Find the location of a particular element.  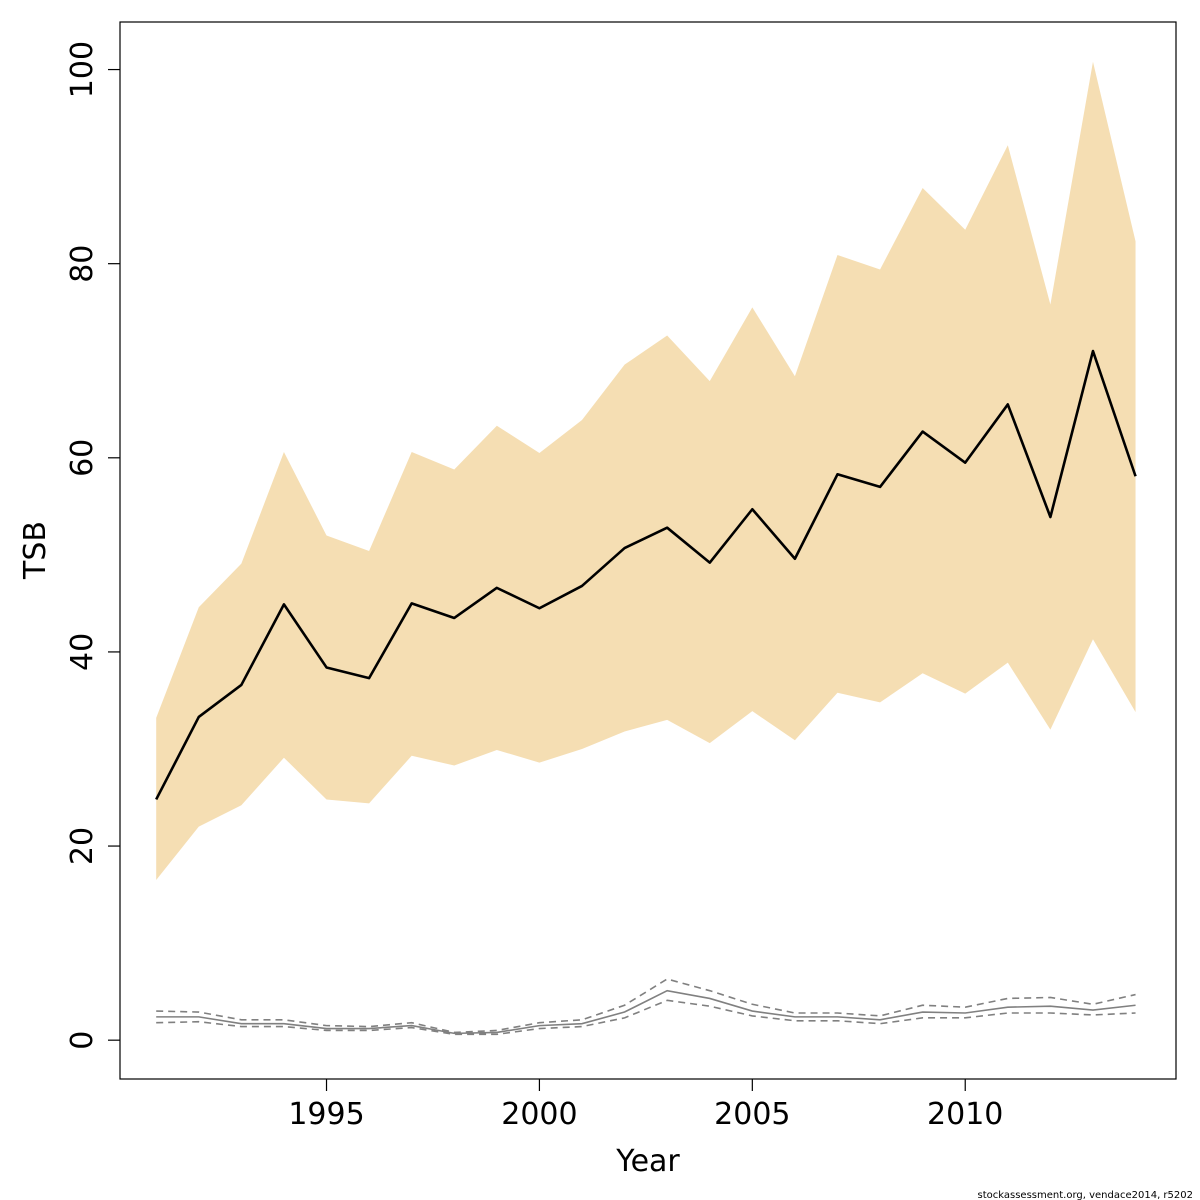

y-tick-label: 20 is located at coordinates (82, 846).